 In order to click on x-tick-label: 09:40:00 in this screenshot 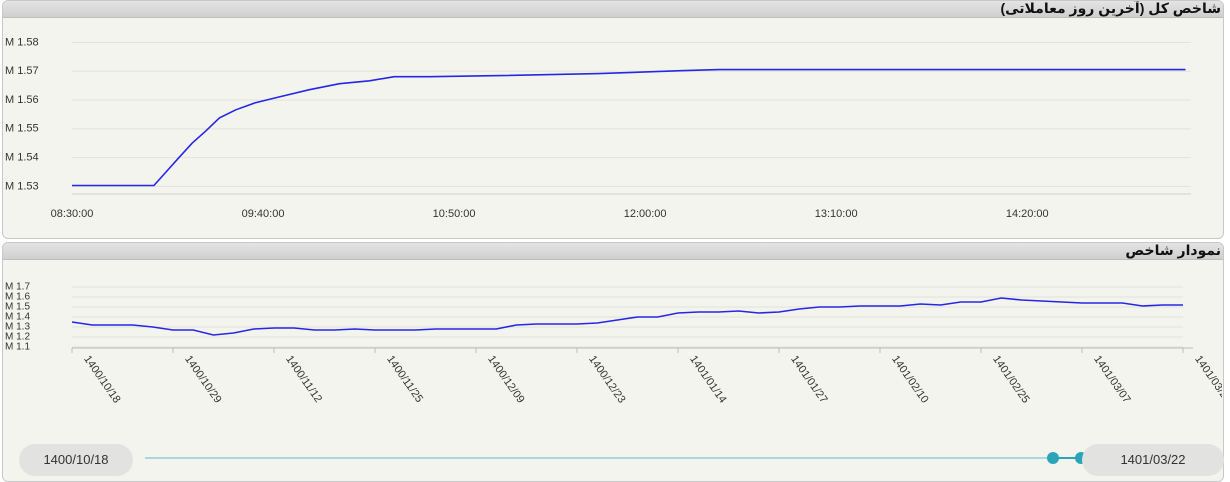, I will do `click(263, 214)`.